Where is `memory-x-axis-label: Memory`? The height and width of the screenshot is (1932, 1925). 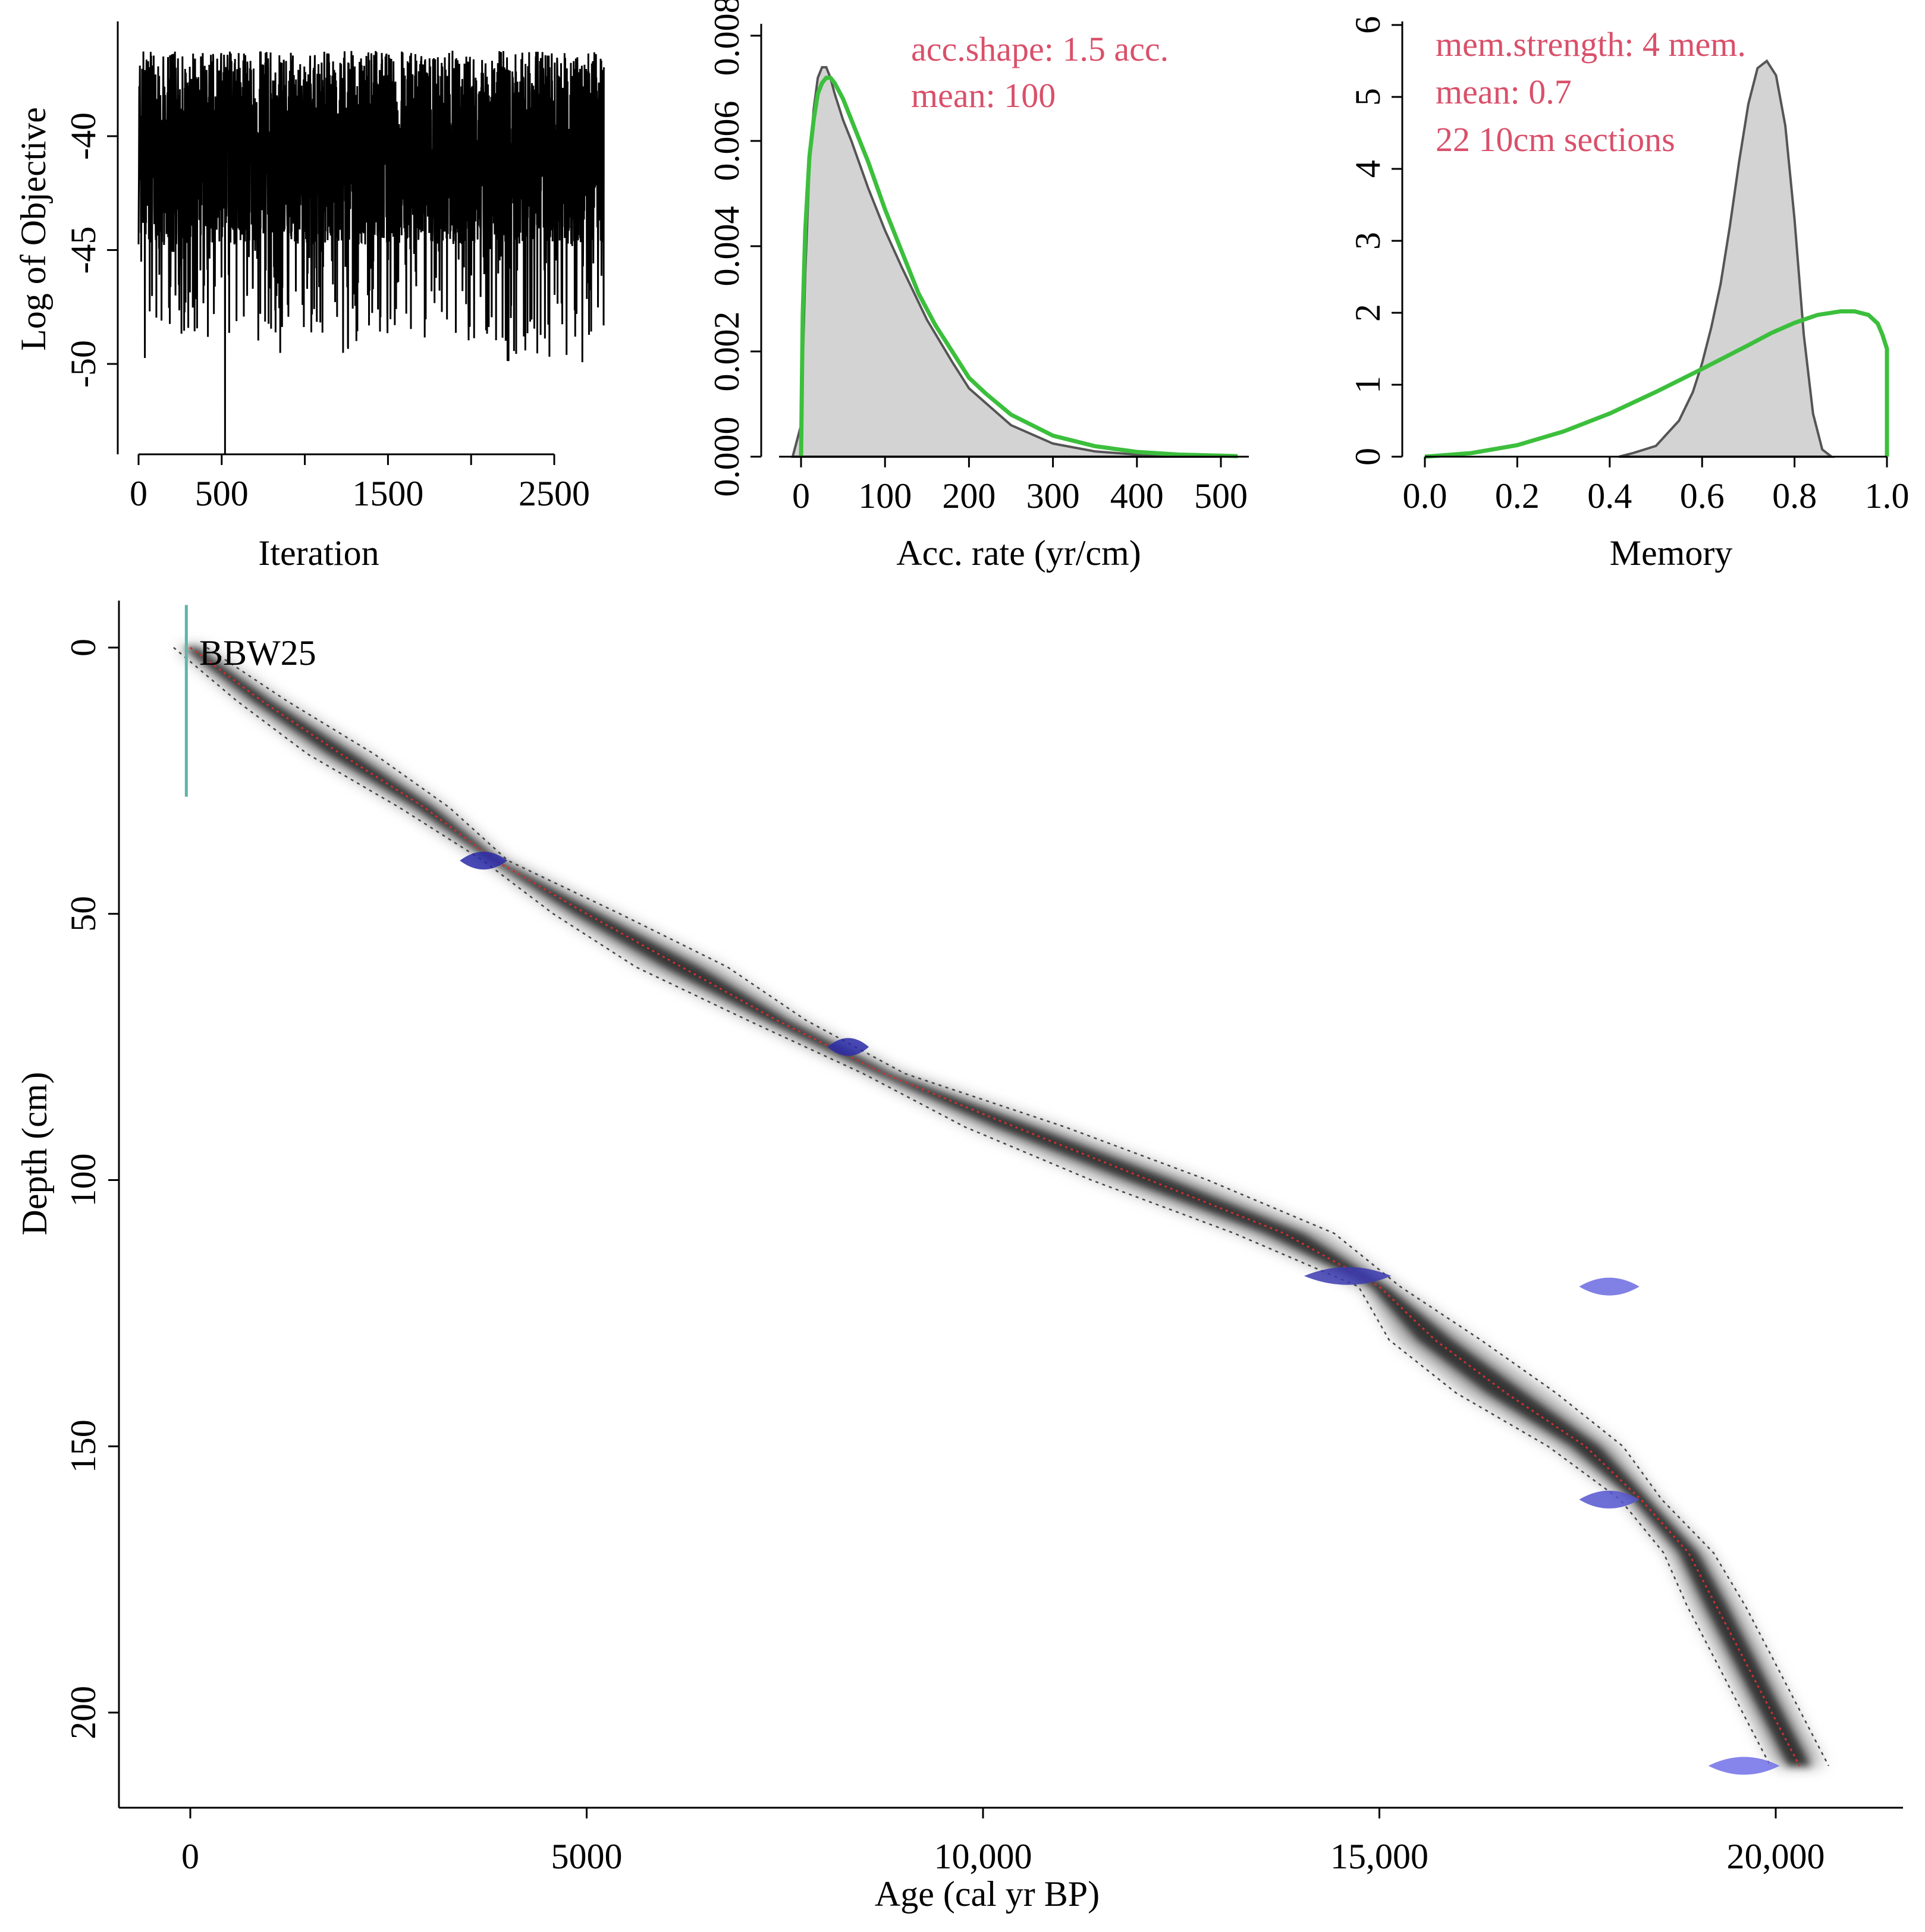 memory-x-axis-label: Memory is located at coordinates (1671, 553).